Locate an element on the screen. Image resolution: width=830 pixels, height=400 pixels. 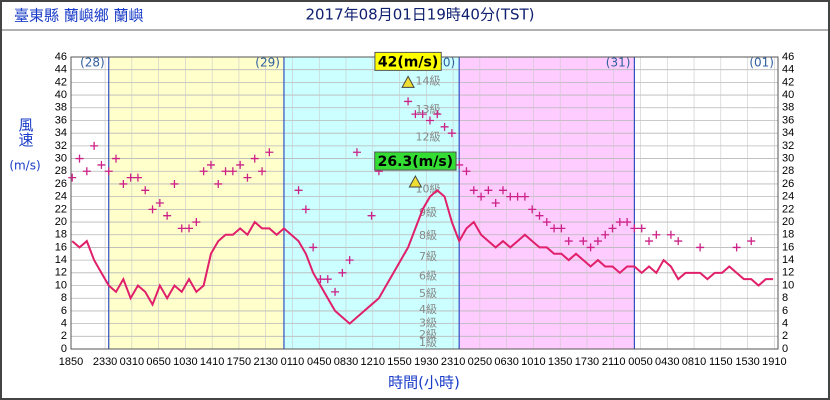
y-tick-label: 42 is located at coordinates (61, 82).